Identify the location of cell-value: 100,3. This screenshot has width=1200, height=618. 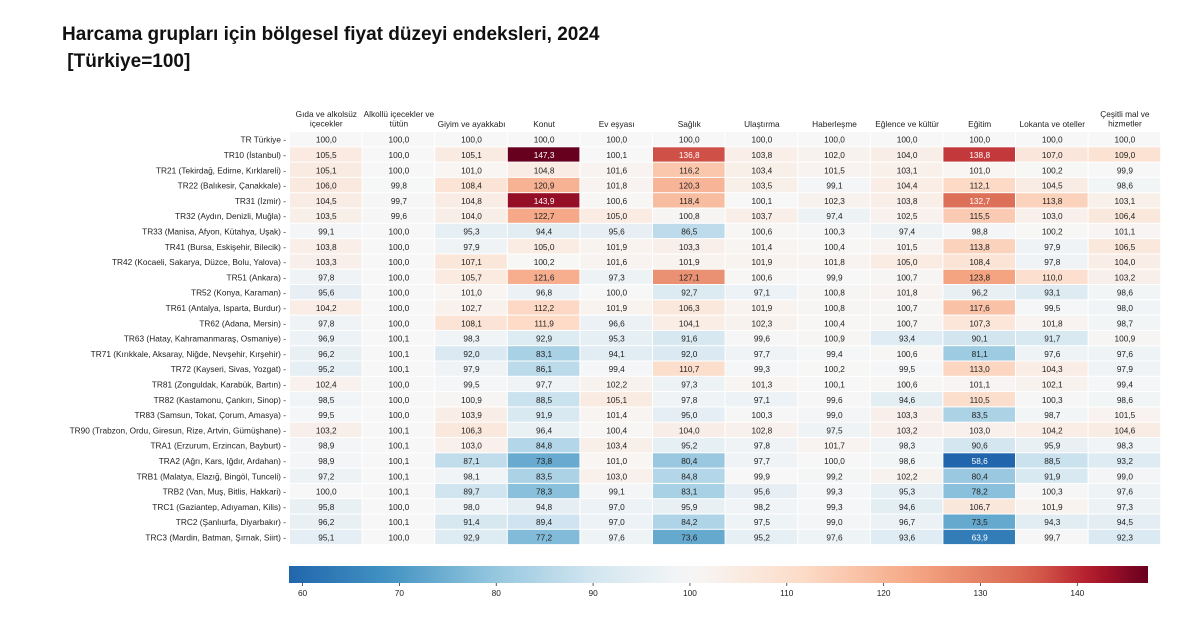
(1052, 492).